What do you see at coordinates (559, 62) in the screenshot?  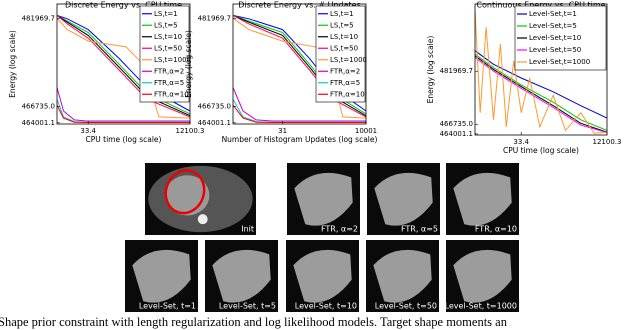 I see `legend-label: Level-Set,t=1000` at bounding box center [559, 62].